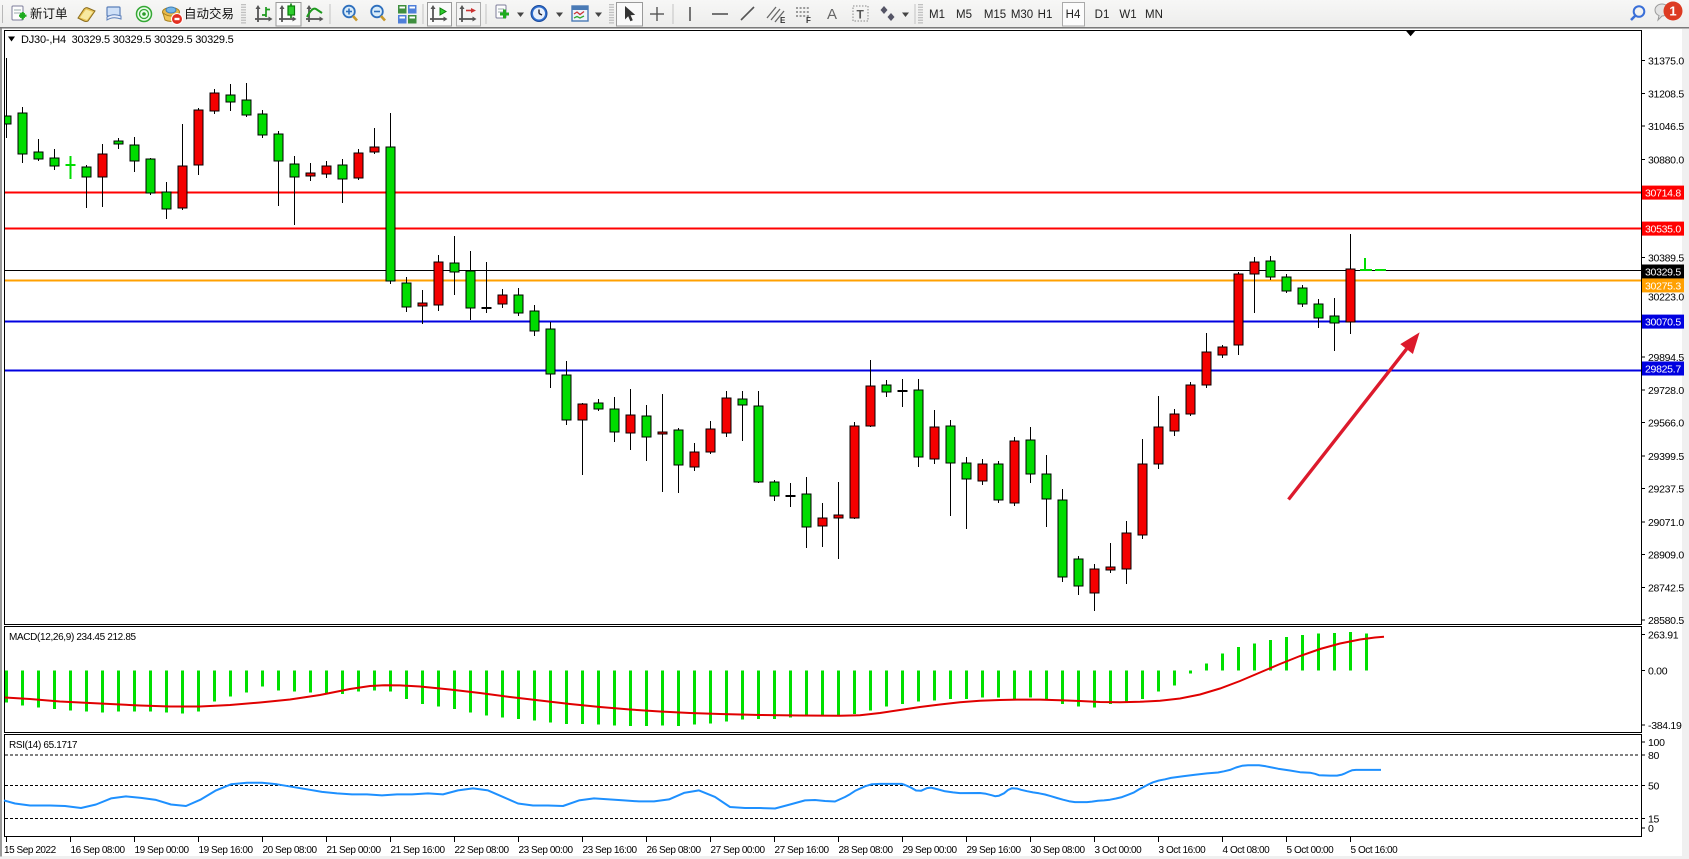 This screenshot has width=1689, height=859. What do you see at coordinates (49, 13) in the screenshot?
I see `svg-text: 新订单` at bounding box center [49, 13].